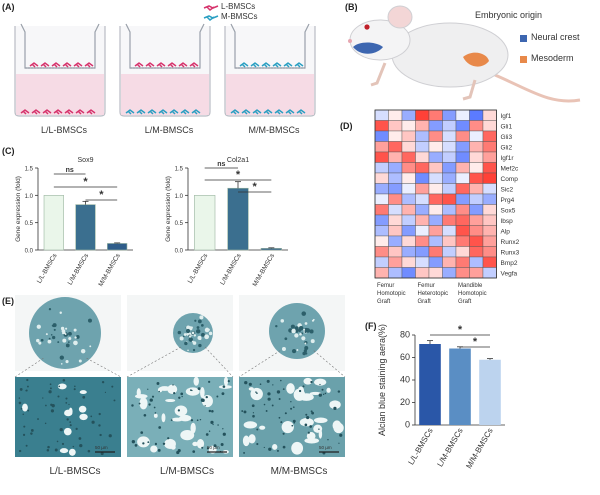  What do you see at coordinates (537, 88) in the screenshot?
I see `mouse-tail` at bounding box center [537, 88].